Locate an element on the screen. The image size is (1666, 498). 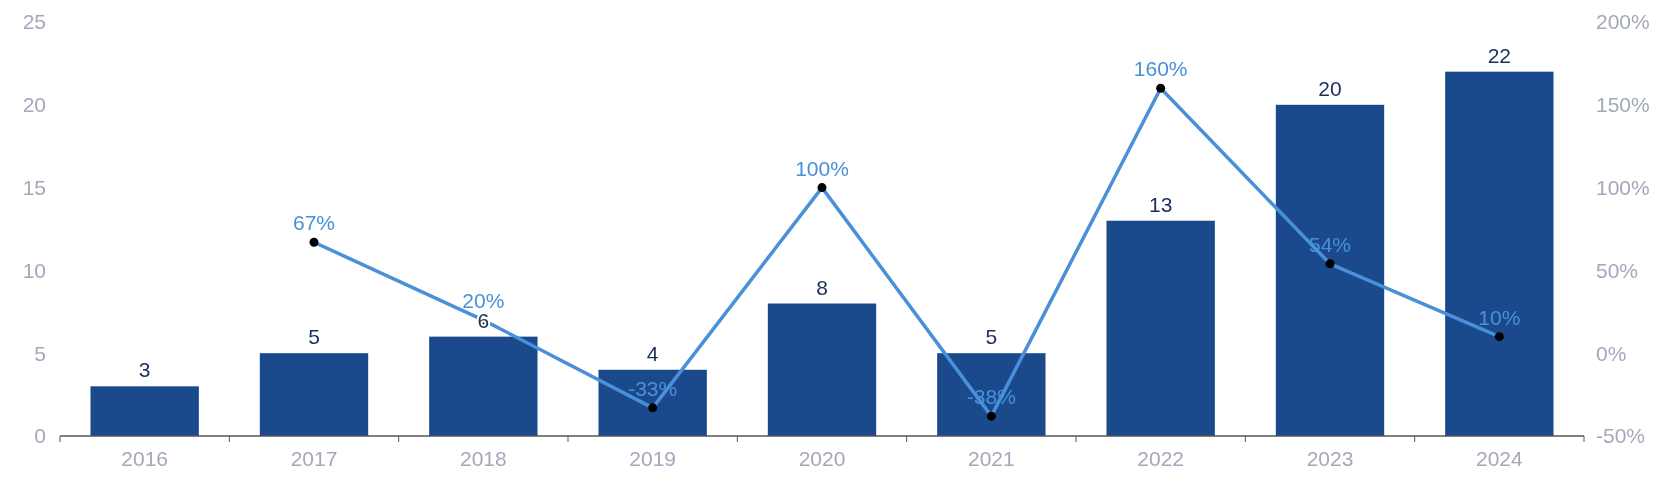
x-tick-label: 2017 is located at coordinates (314, 458).